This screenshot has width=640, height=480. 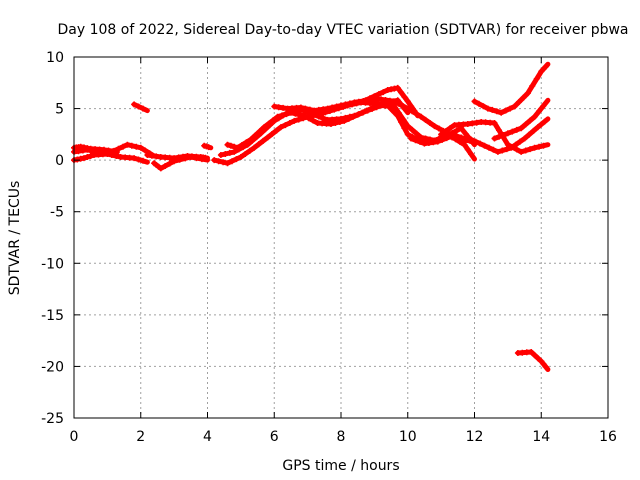 I want to click on x-tick-label: 16, so click(x=608, y=437).